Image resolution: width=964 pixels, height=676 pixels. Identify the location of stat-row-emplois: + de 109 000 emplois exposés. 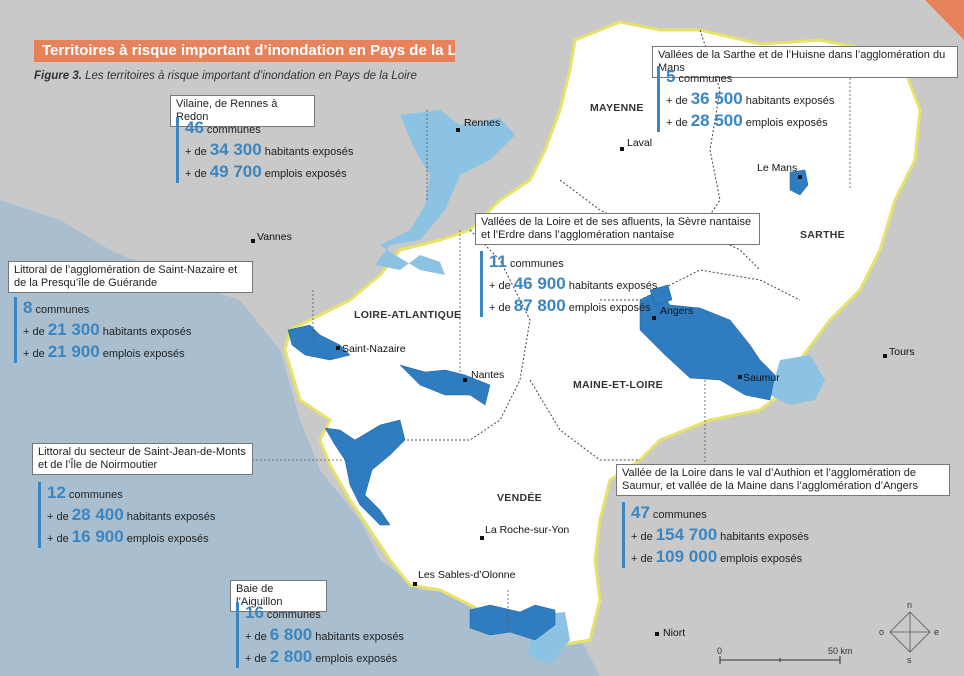
(720, 557).